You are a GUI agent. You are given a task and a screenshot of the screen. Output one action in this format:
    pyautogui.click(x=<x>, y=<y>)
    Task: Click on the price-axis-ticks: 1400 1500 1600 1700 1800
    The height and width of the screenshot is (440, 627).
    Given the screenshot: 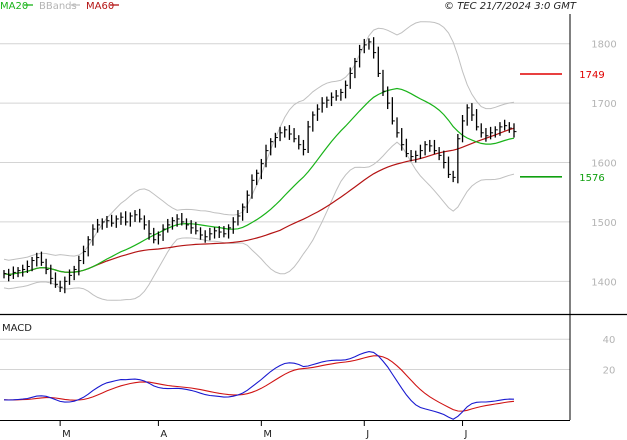 What is the action you would take?
    pyautogui.click(x=603, y=164)
    